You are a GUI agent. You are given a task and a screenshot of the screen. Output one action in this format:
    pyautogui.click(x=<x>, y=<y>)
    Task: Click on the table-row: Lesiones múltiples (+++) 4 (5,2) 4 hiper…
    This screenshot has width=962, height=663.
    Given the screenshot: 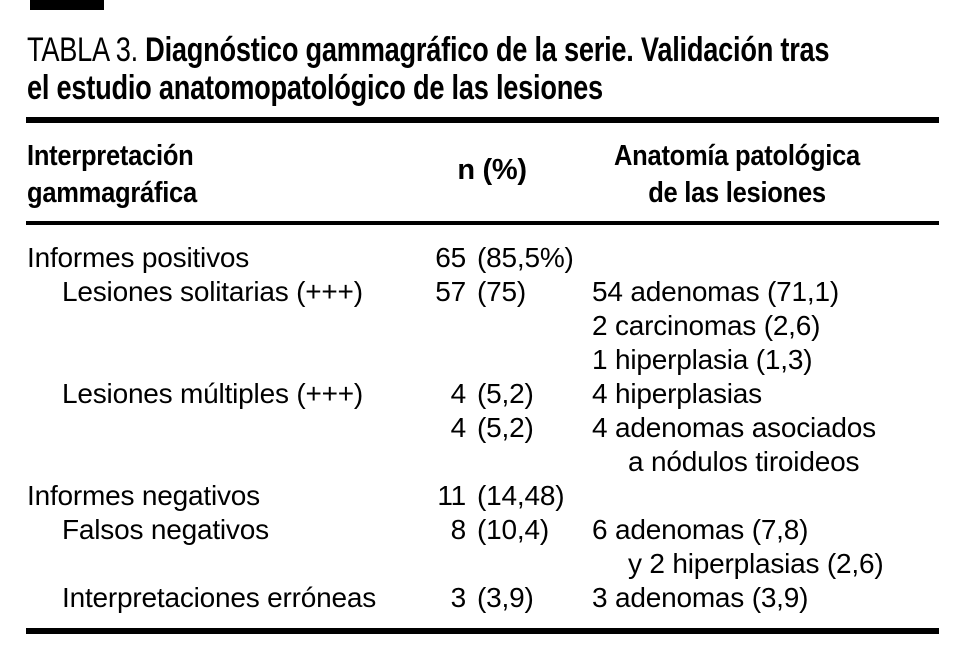 What is the action you would take?
    pyautogui.click(x=481, y=394)
    